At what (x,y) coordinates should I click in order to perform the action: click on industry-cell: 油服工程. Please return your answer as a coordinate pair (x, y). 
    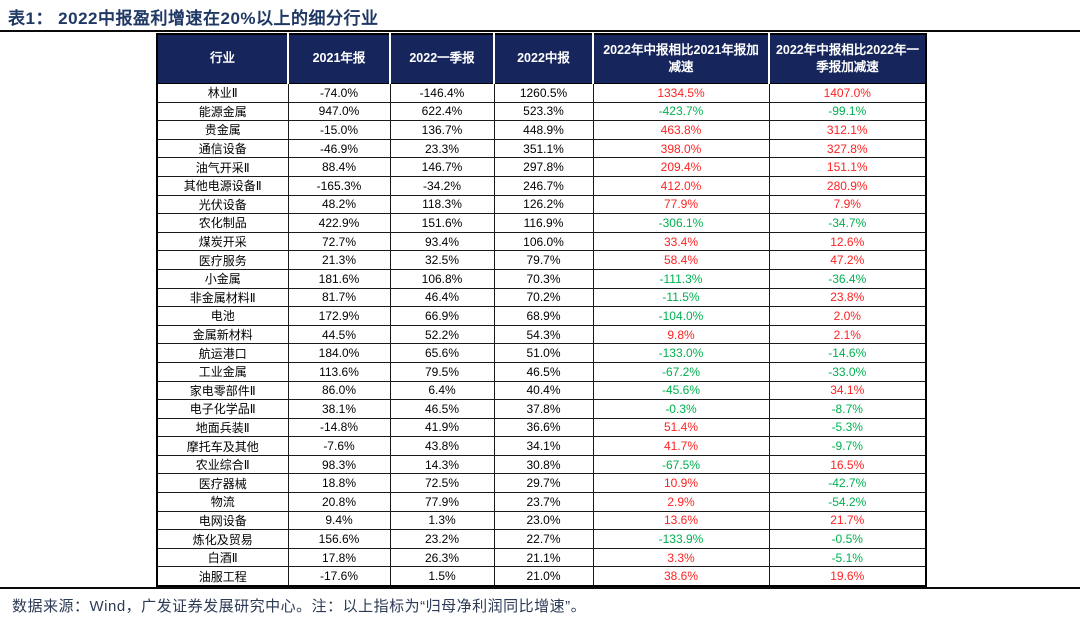
    Looking at the image, I should click on (222, 576).